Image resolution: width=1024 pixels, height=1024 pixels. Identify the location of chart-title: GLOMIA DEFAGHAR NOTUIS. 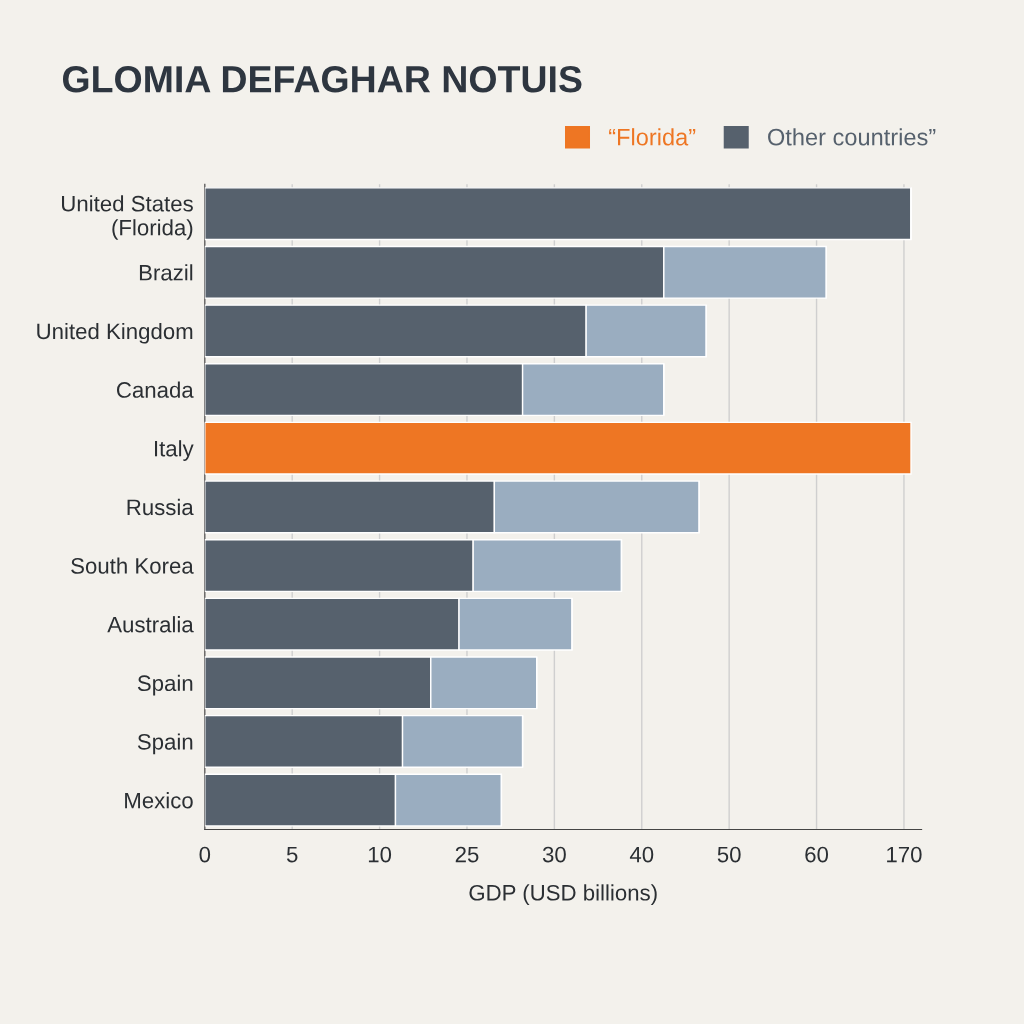
(322, 79).